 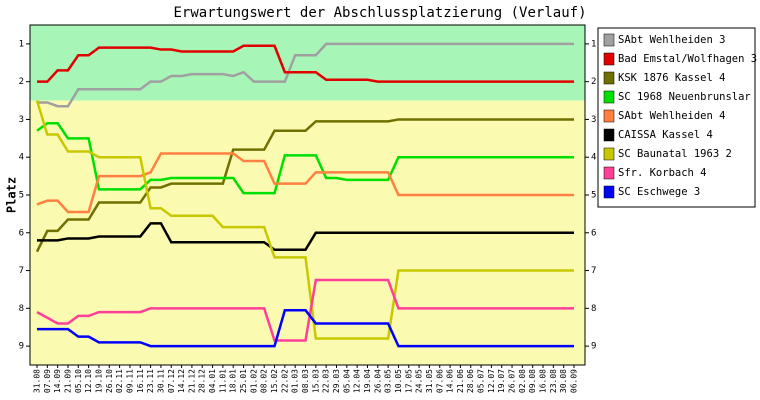 What do you see at coordinates (346, 381) in the screenshot?
I see `x-tick-label: 05.04` at bounding box center [346, 381].